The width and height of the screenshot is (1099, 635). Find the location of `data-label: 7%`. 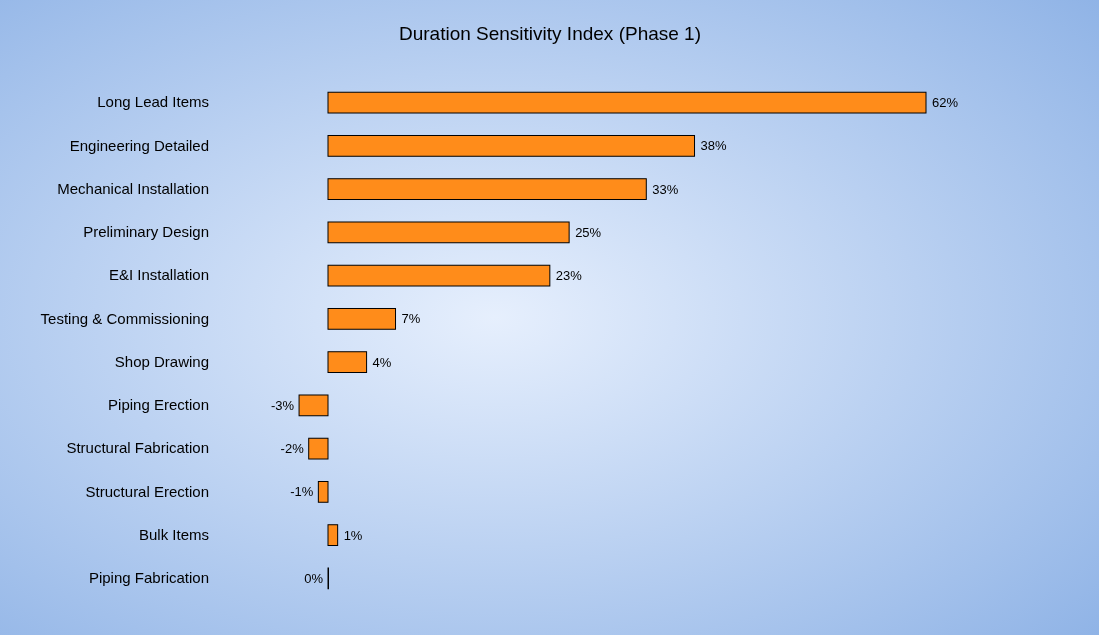

data-label: 7% is located at coordinates (411, 319).